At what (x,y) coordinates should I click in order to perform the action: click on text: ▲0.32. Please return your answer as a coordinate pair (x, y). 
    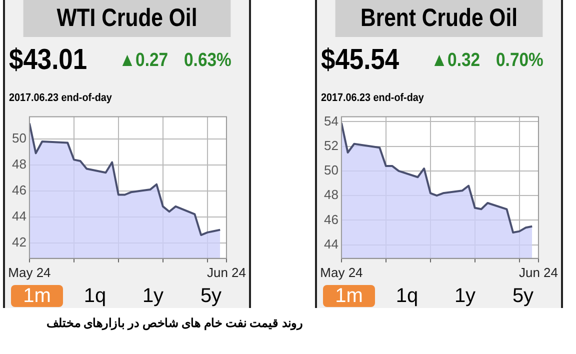
    Looking at the image, I should click on (455, 61).